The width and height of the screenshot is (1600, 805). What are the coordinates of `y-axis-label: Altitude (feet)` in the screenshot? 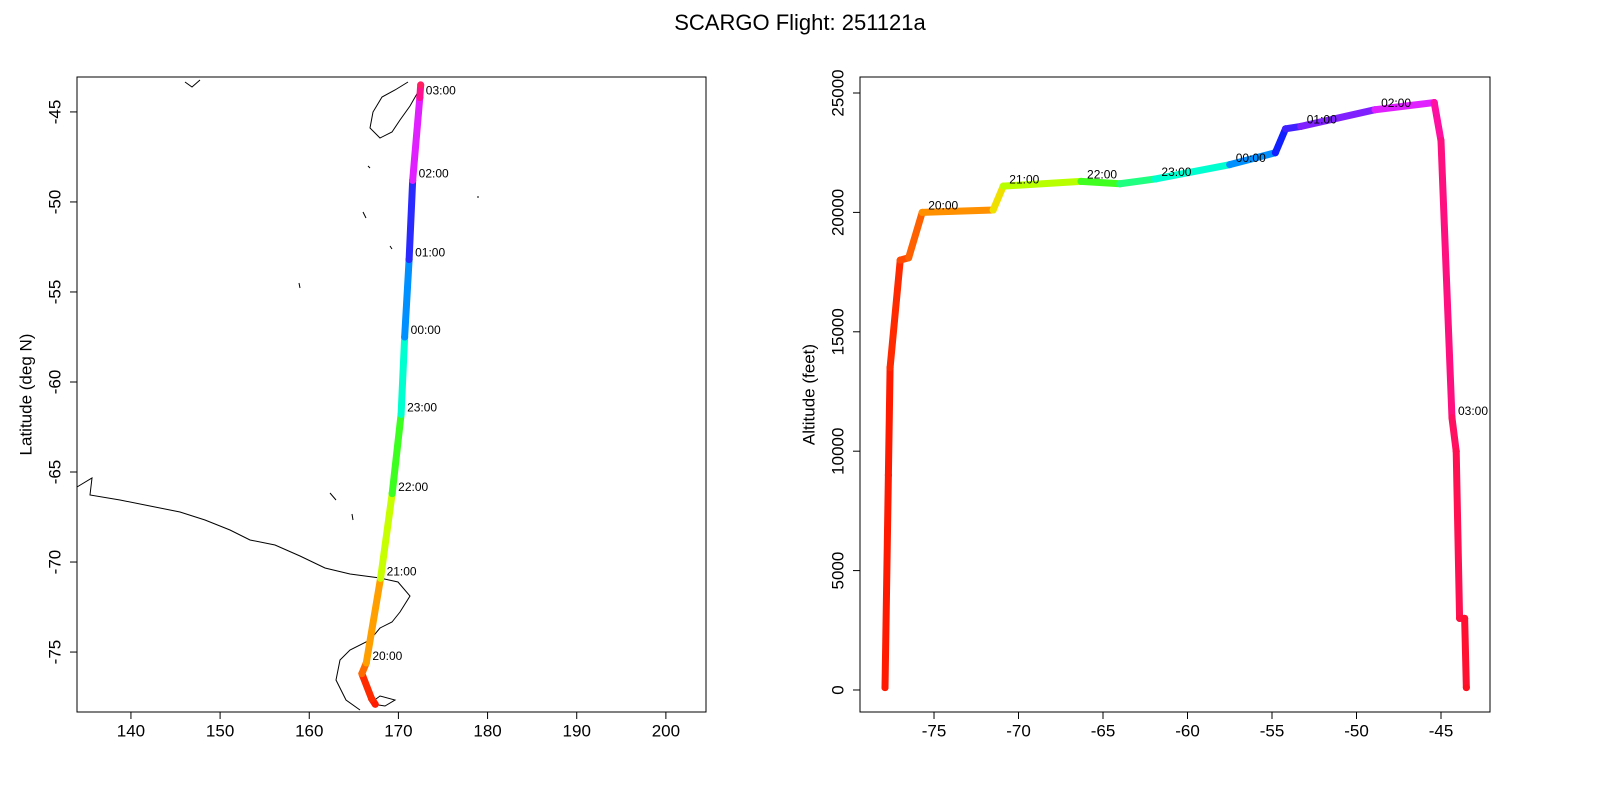 It's located at (808, 394).